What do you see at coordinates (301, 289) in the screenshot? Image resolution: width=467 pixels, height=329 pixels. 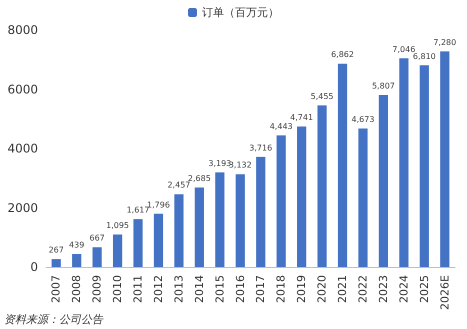 I see `x-tick-label: 2019` at bounding box center [301, 289].